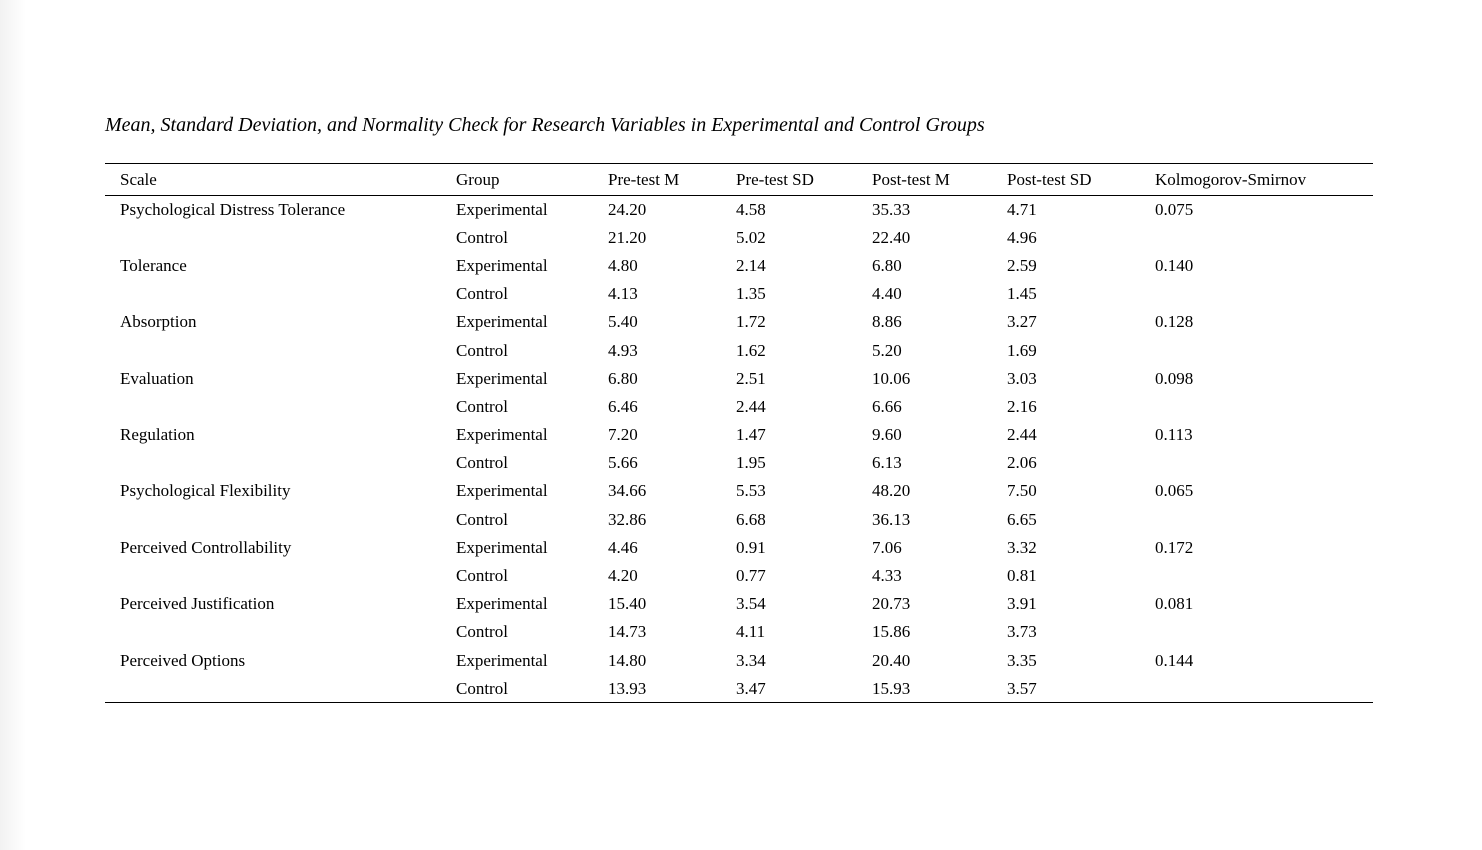 Image resolution: width=1482 pixels, height=850 pixels. I want to click on column-header-group: Group, so click(478, 179).